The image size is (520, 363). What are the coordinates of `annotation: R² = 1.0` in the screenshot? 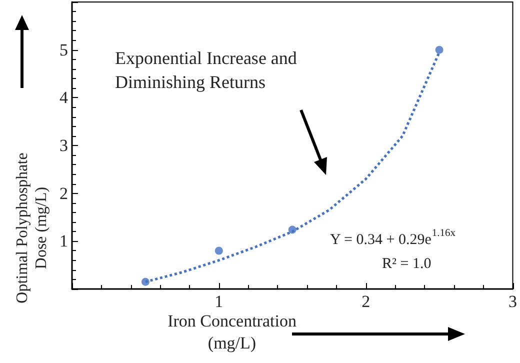 It's located at (407, 264).